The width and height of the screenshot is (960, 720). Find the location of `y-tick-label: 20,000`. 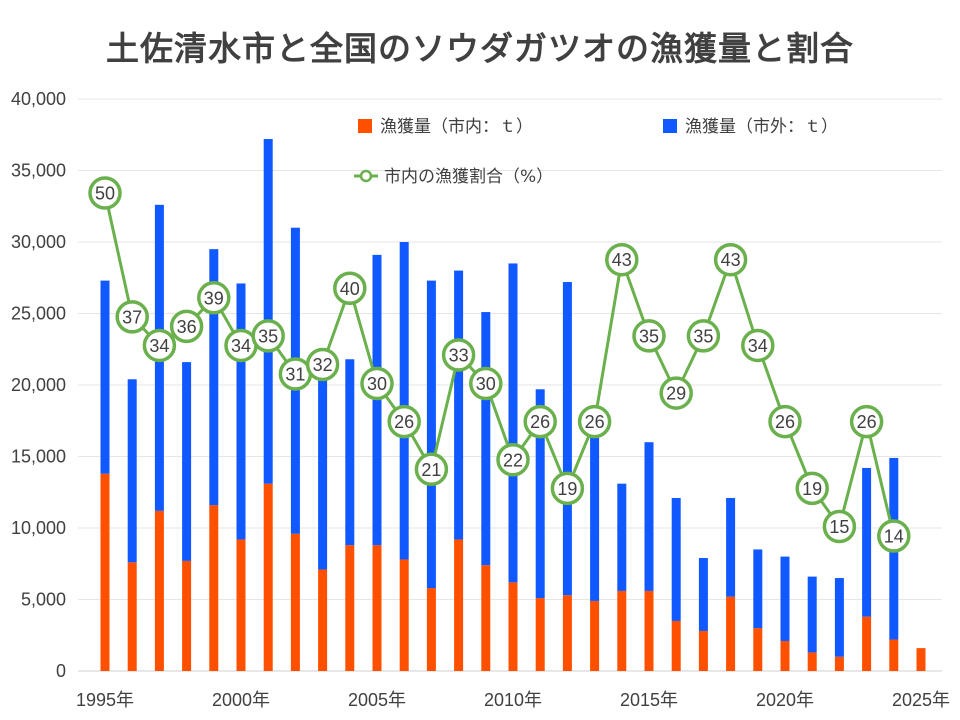

y-tick-label: 20,000 is located at coordinates (38, 385).